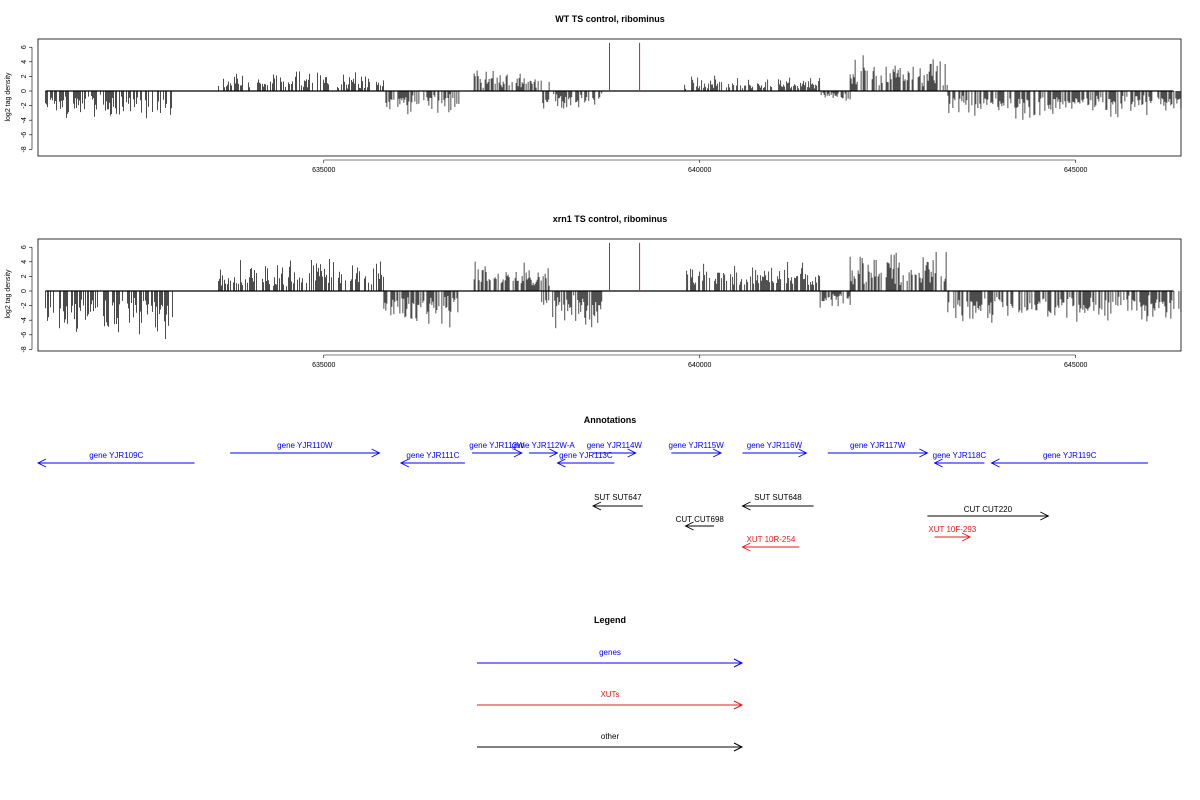  I want to click on feature-label: XUT 10F-293, so click(952, 529).